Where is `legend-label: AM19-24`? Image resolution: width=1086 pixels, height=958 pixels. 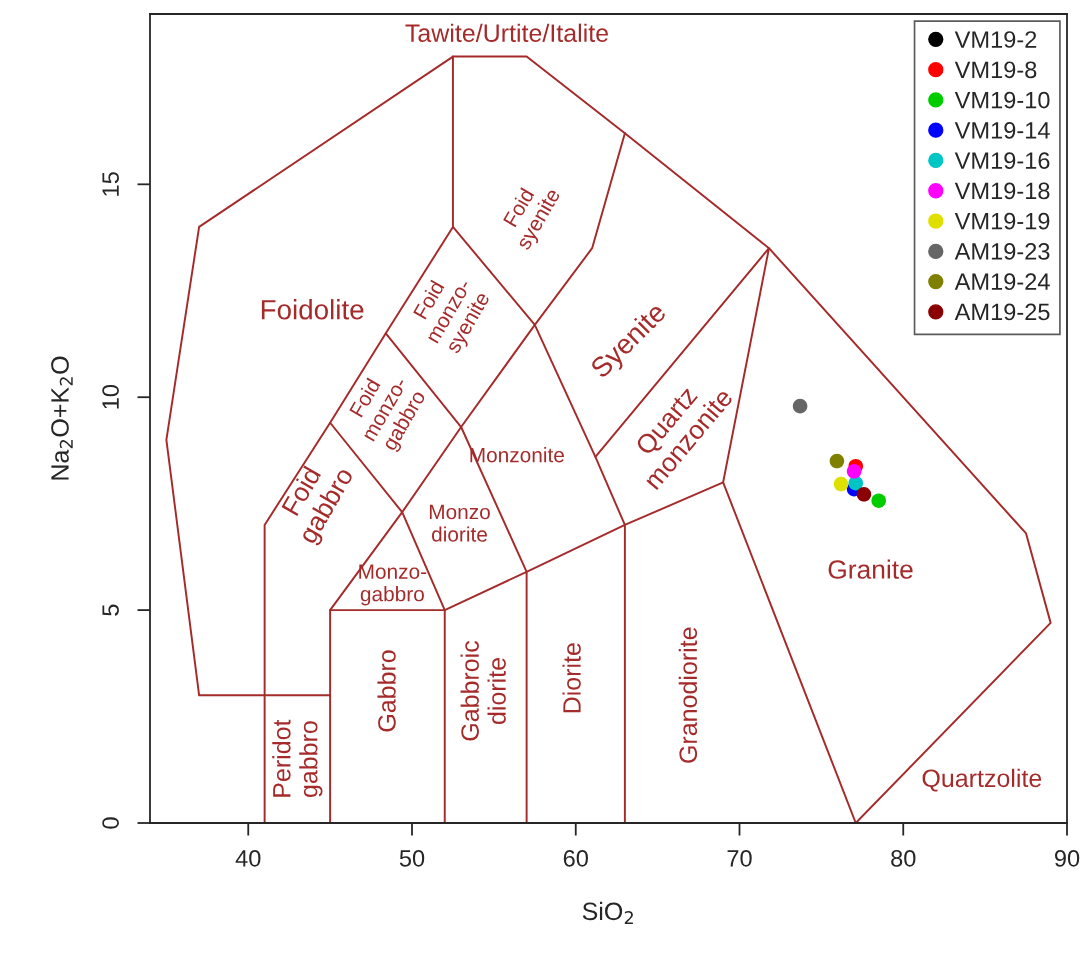
legend-label: AM19-24 is located at coordinates (1002, 282).